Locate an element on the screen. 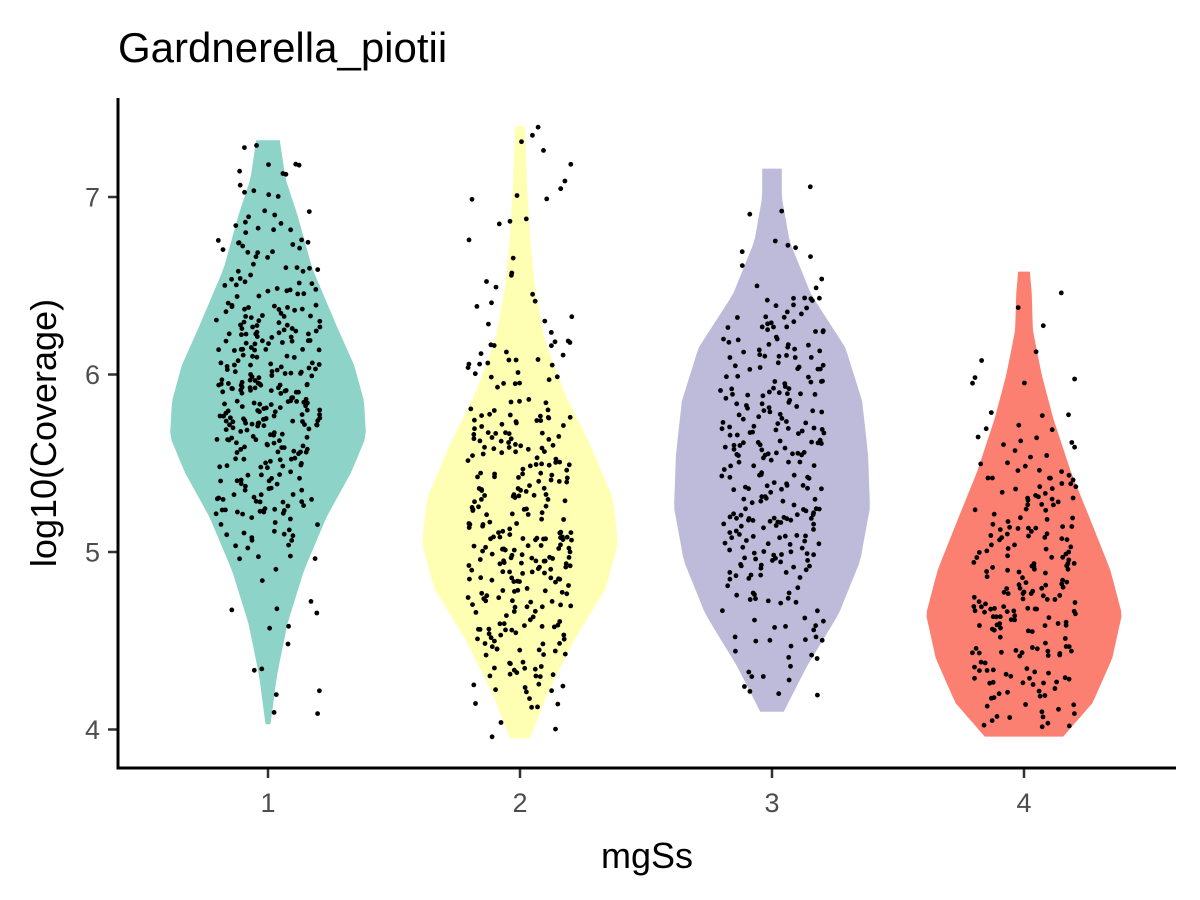  x-tick-label-2: 2 is located at coordinates (519, 803).